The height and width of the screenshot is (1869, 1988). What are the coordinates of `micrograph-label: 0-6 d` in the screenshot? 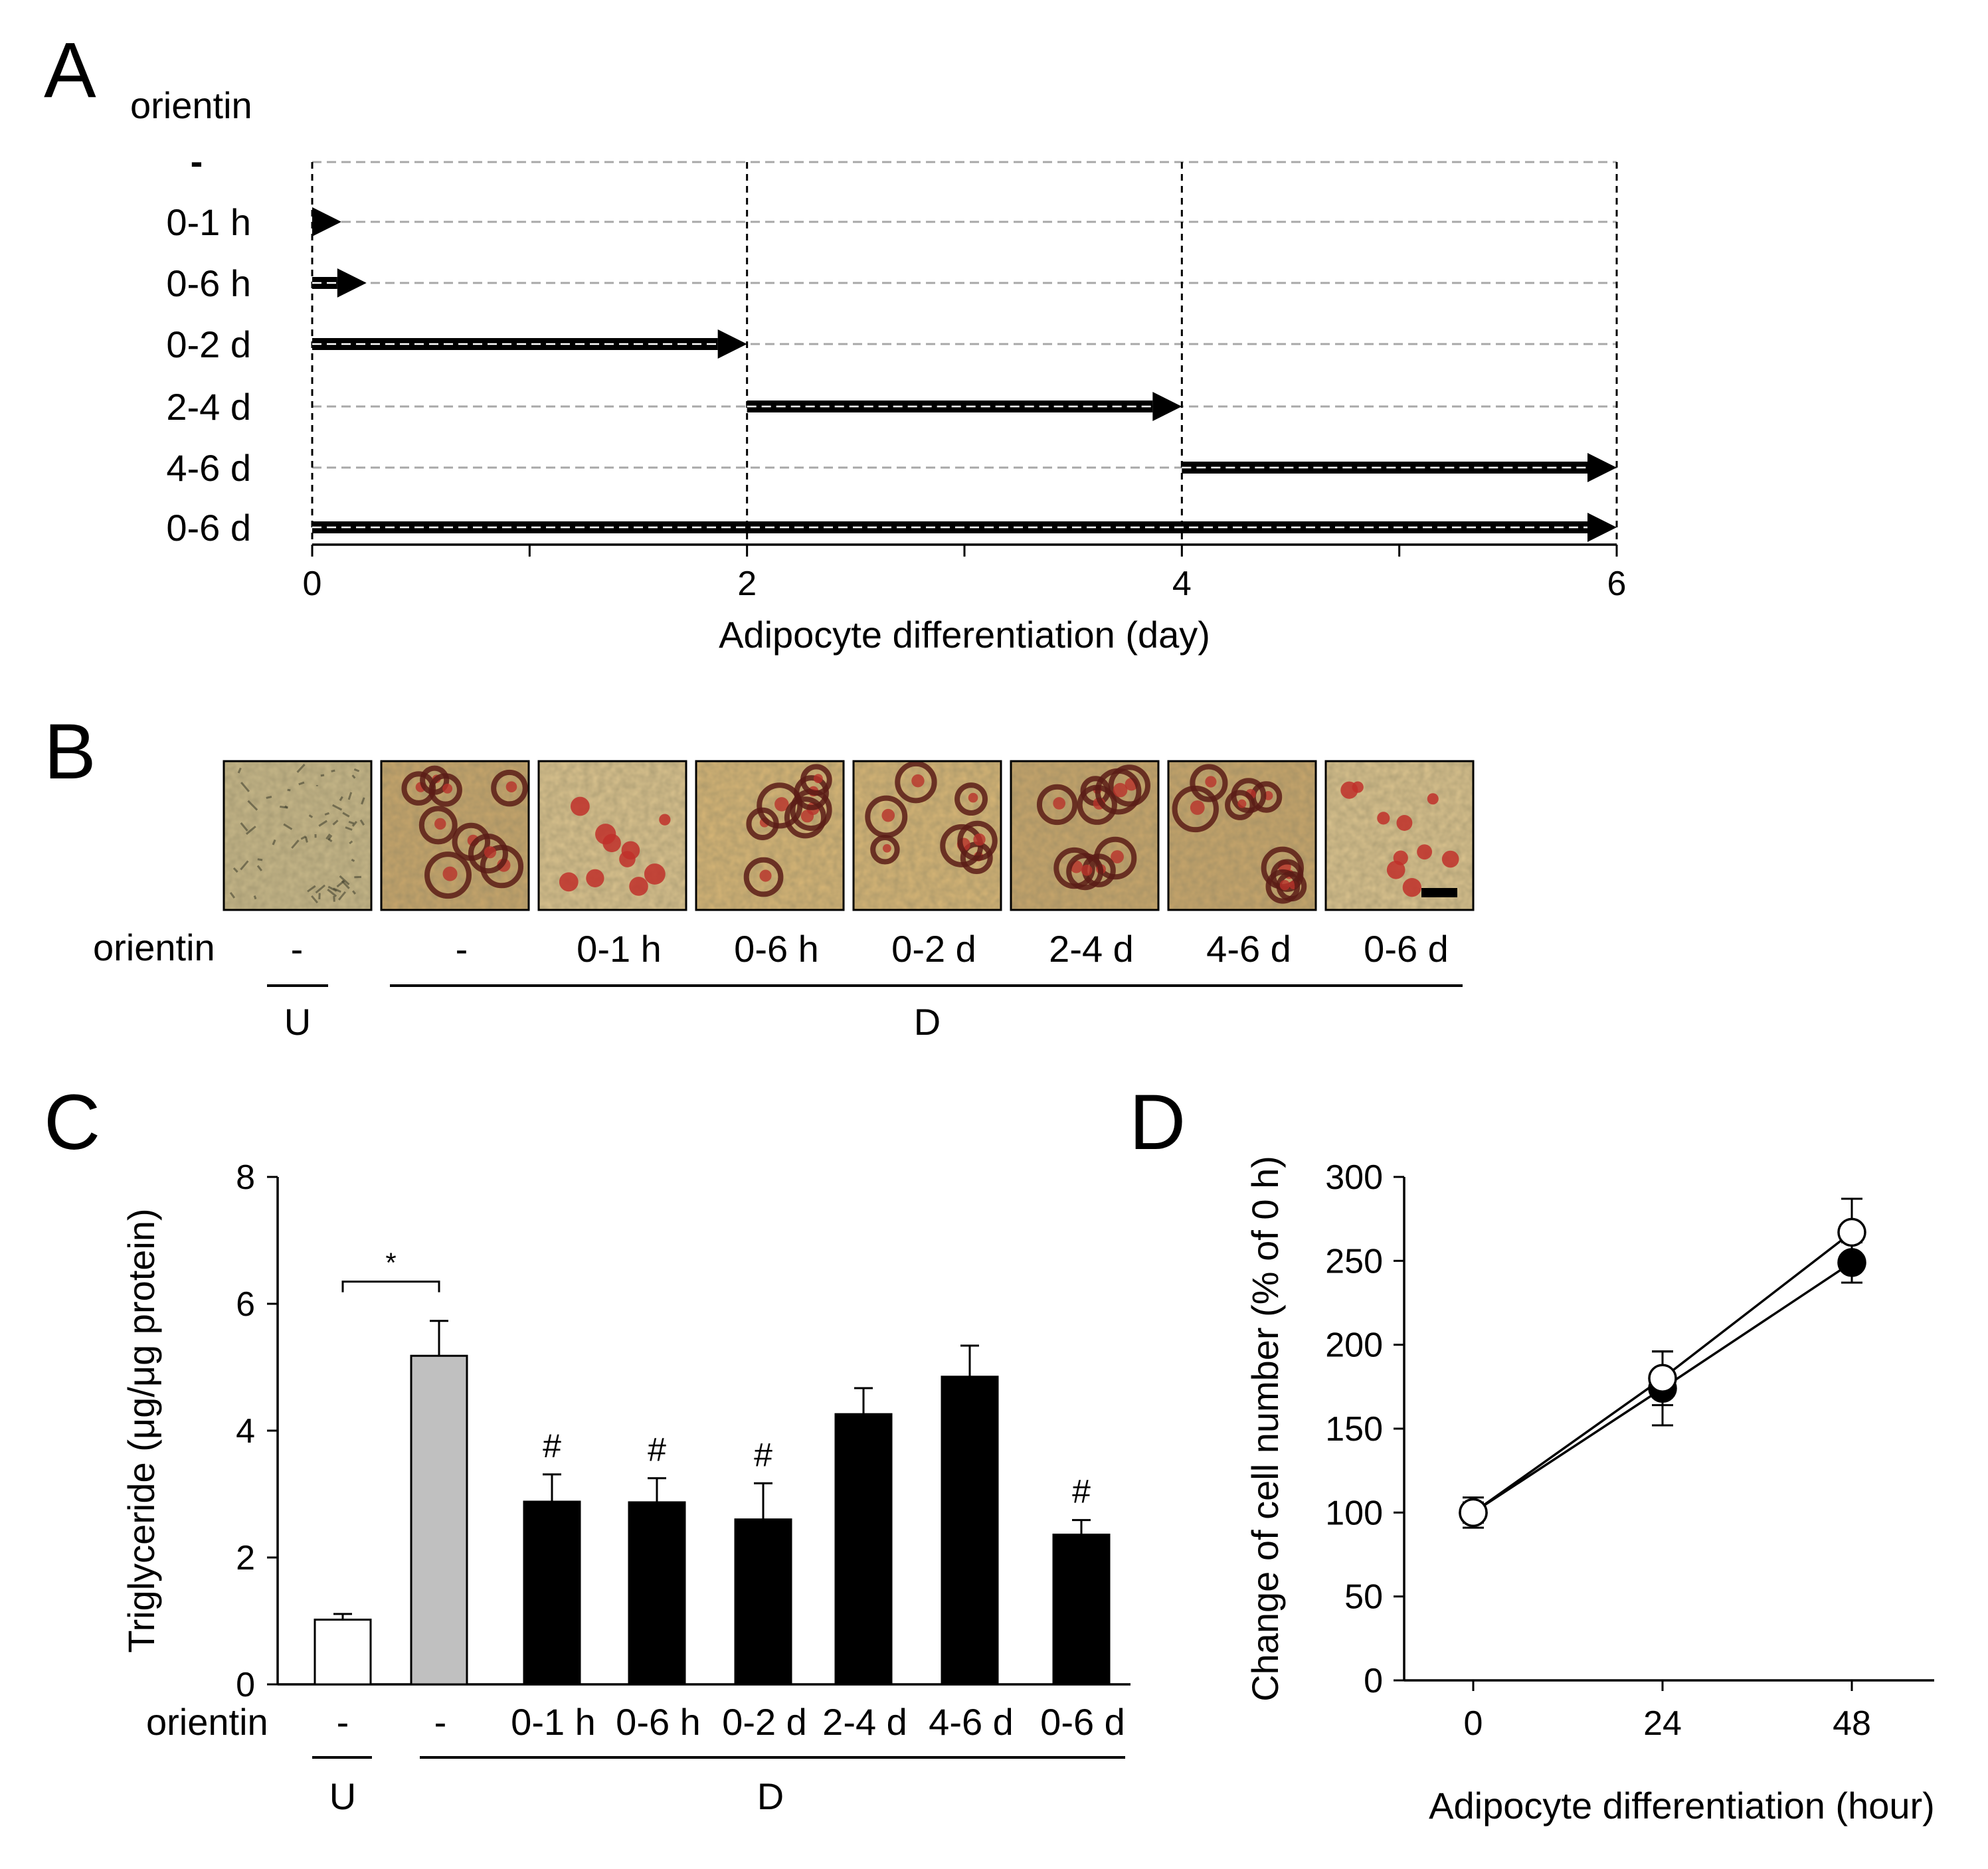 It's located at (1406, 949).